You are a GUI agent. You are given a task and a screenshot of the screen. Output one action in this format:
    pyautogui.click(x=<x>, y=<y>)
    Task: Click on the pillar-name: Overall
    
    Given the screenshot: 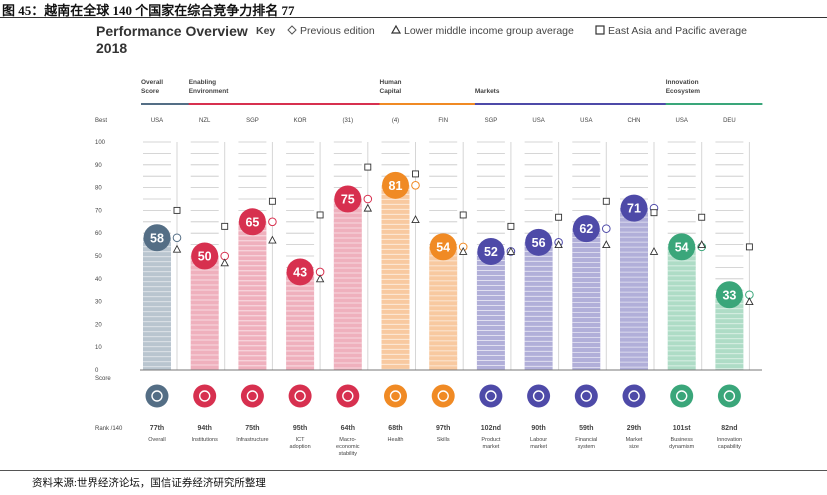 What is the action you would take?
    pyautogui.click(x=156, y=440)
    